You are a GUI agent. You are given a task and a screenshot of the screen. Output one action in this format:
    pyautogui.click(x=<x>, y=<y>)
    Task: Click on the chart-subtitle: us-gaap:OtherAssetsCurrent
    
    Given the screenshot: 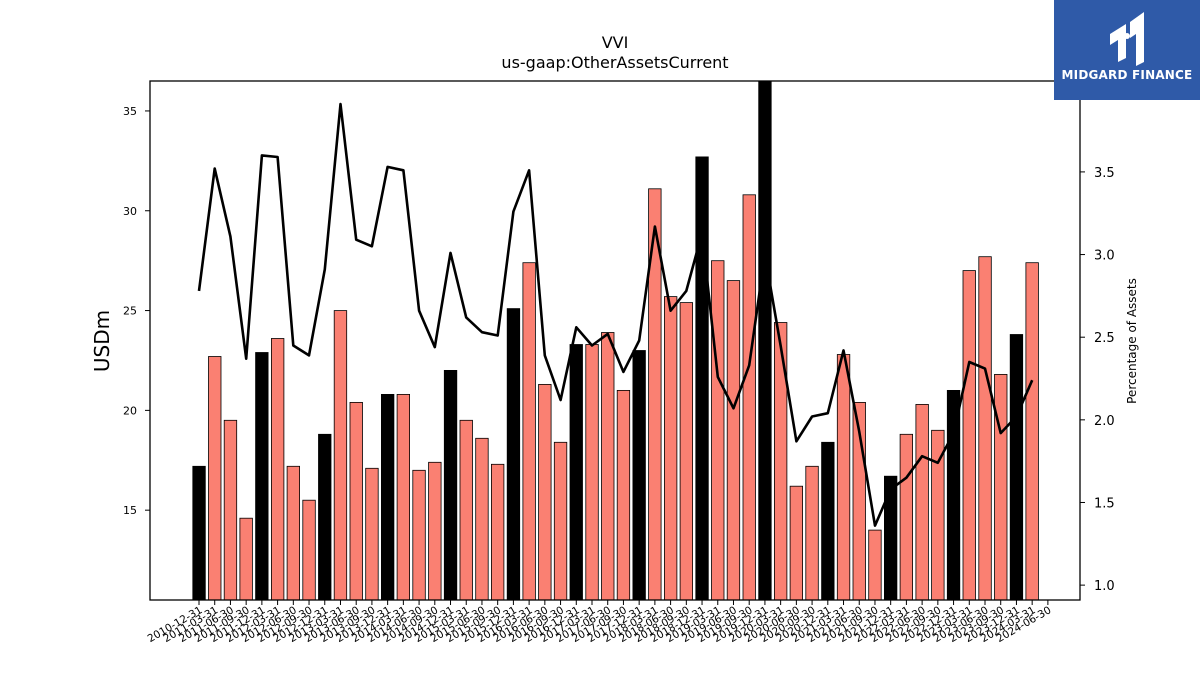 What is the action you would take?
    pyautogui.click(x=614, y=62)
    